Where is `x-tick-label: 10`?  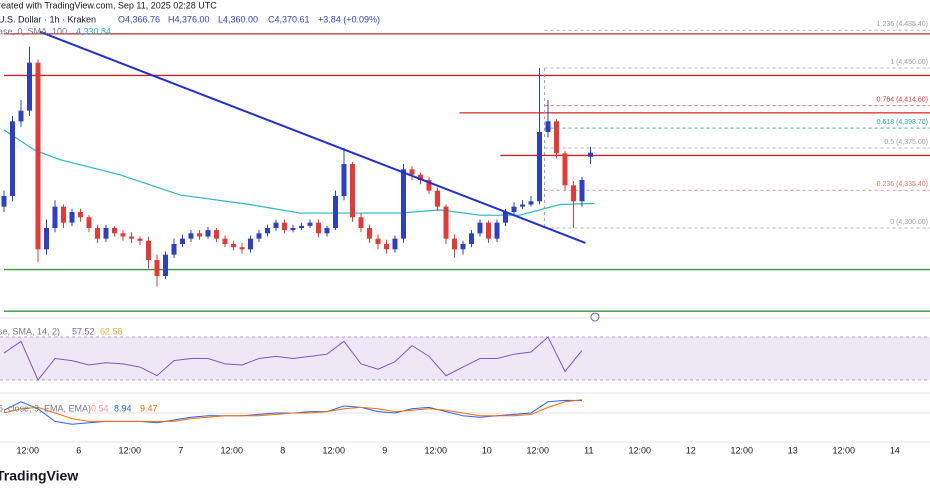 x-tick-label: 10 is located at coordinates (487, 450).